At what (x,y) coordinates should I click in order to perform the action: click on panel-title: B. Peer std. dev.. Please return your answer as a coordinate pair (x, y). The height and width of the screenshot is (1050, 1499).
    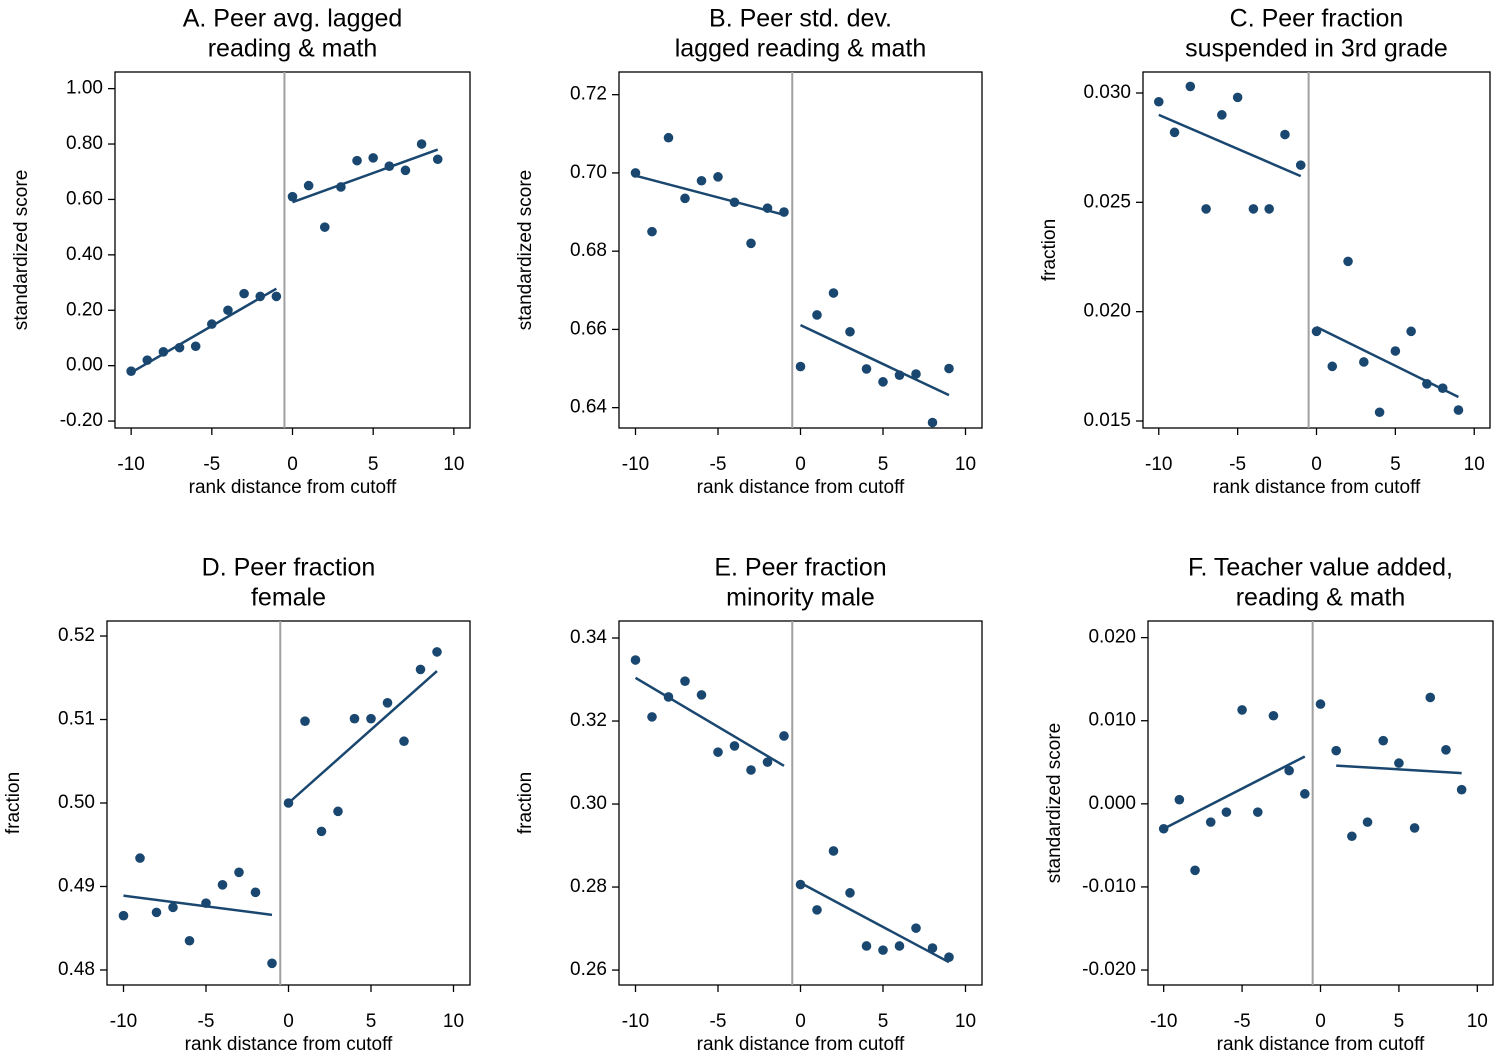
    Looking at the image, I should click on (800, 19).